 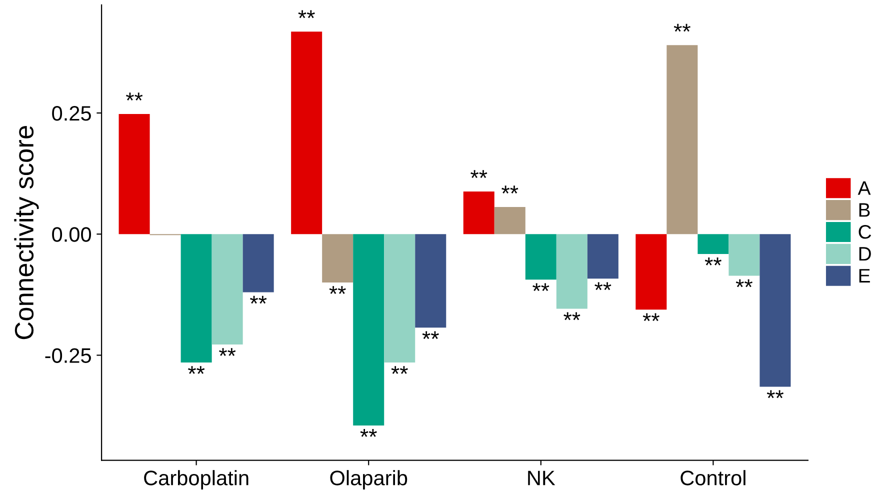 I want to click on y-tick-label: 0.00, so click(x=72, y=234).